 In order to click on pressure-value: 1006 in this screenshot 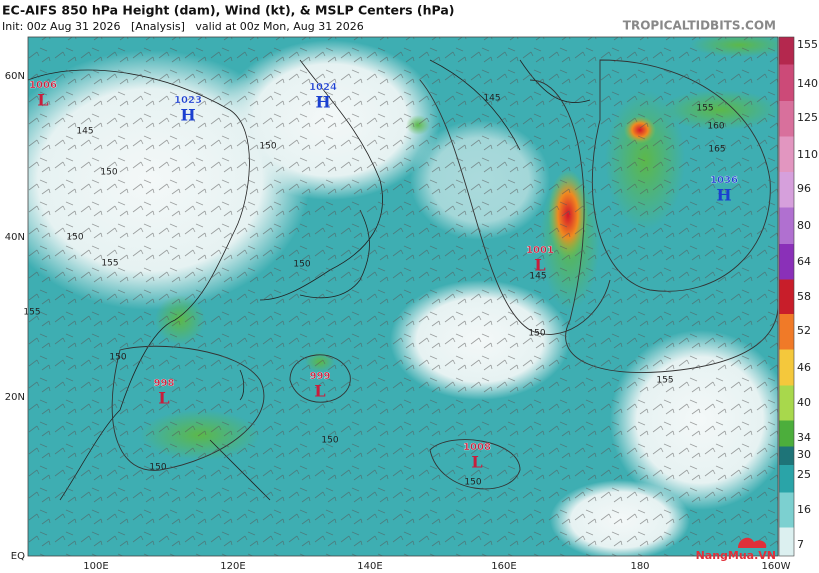, I will do `click(43, 85)`.